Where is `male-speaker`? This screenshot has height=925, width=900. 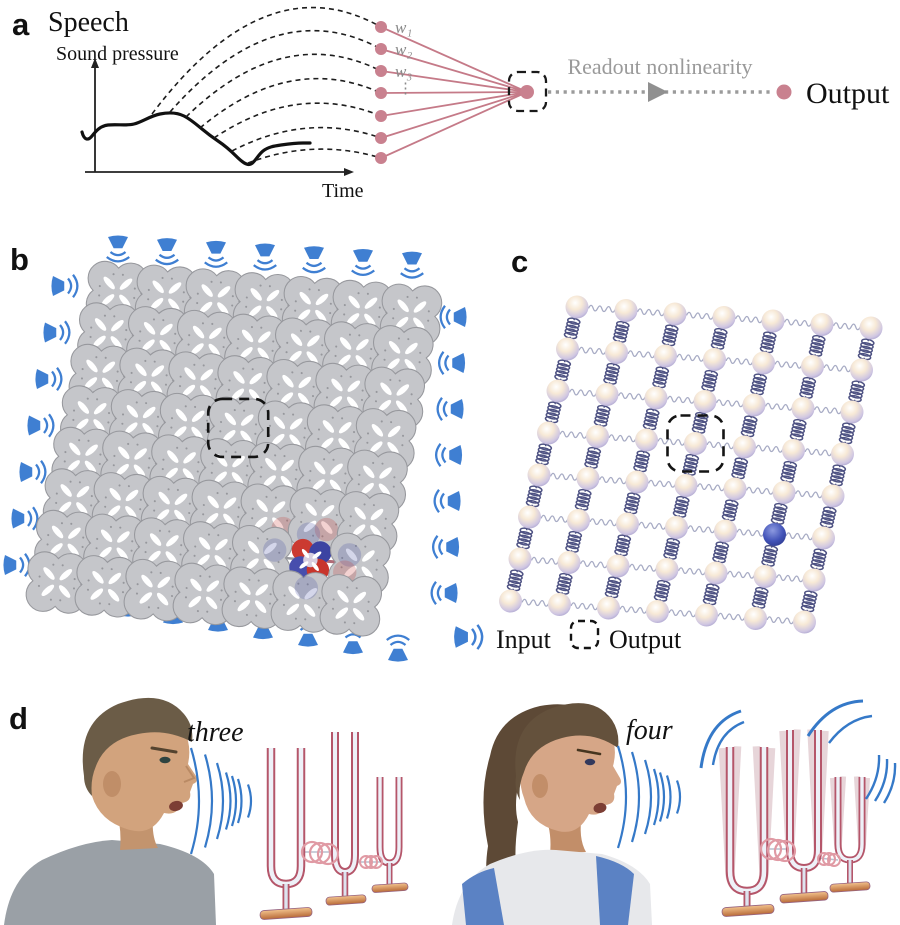 male-speaker is located at coordinates (110, 811).